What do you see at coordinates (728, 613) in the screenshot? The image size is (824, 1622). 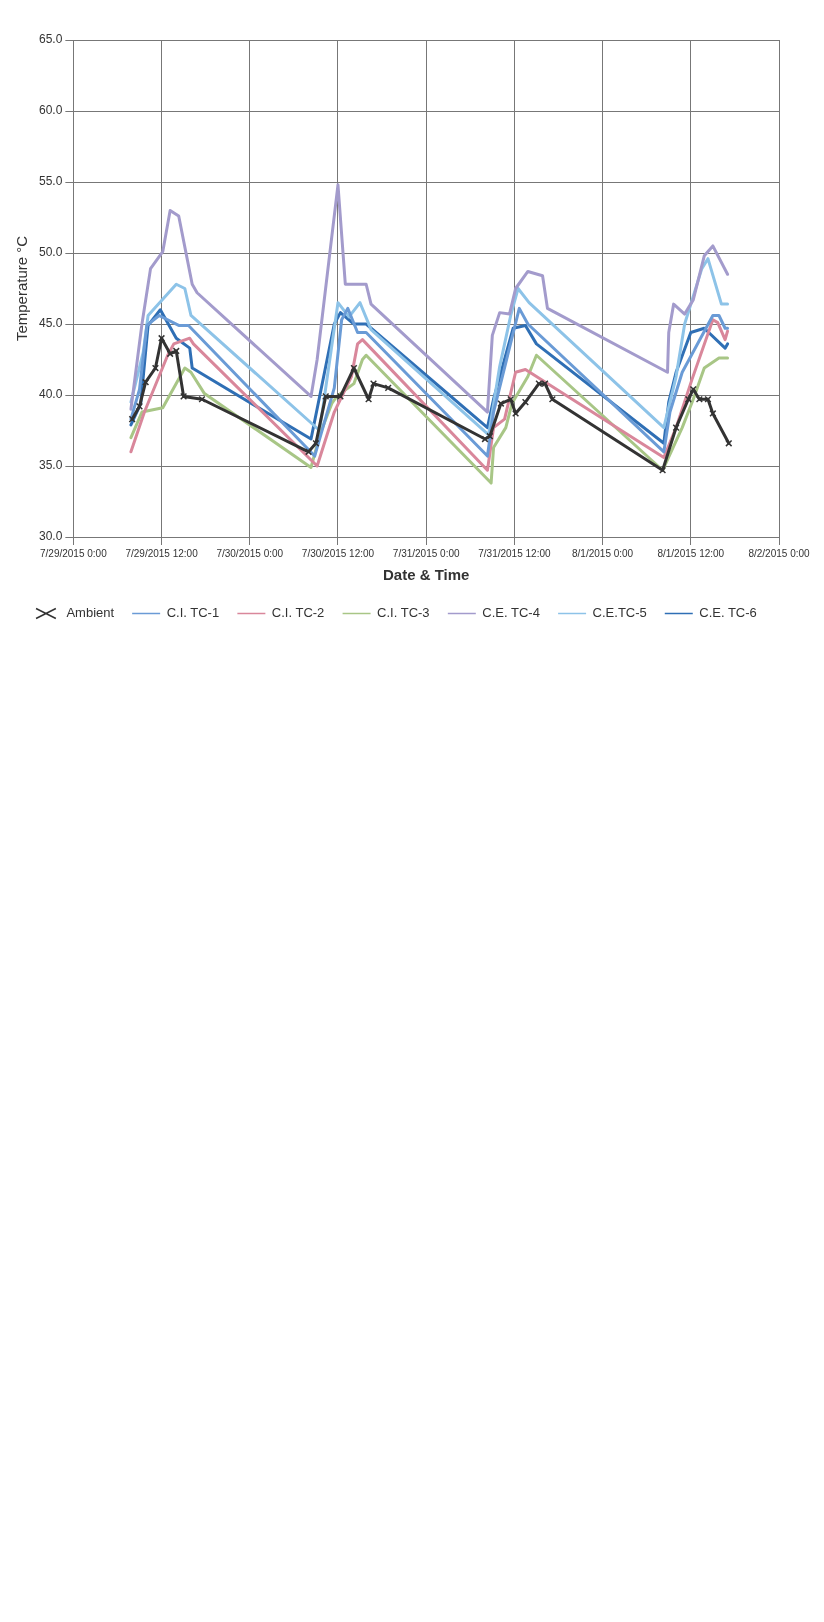 I see `legend-label: C.E. TC-6` at bounding box center [728, 613].